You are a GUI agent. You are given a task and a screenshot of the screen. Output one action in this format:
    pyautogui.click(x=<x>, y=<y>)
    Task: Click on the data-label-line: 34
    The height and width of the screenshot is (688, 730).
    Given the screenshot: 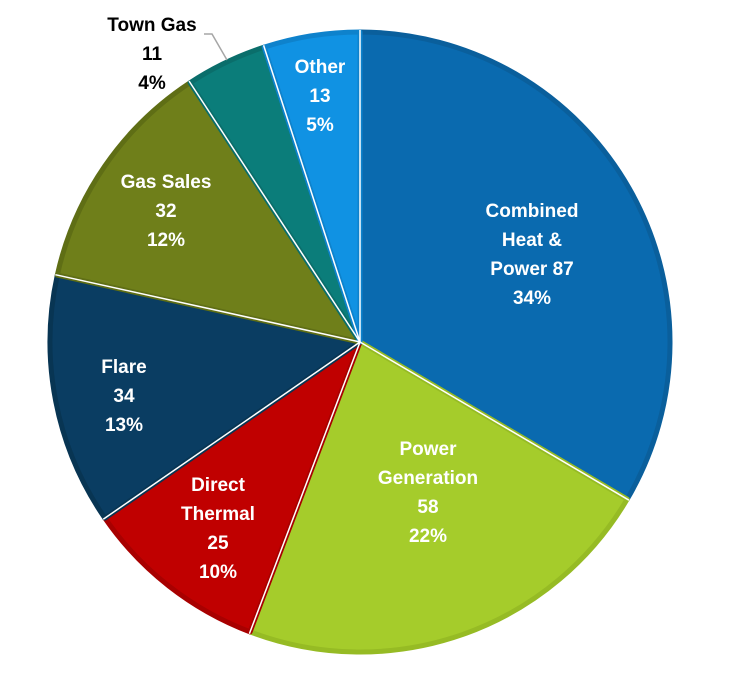 What is the action you would take?
    pyautogui.click(x=124, y=396)
    